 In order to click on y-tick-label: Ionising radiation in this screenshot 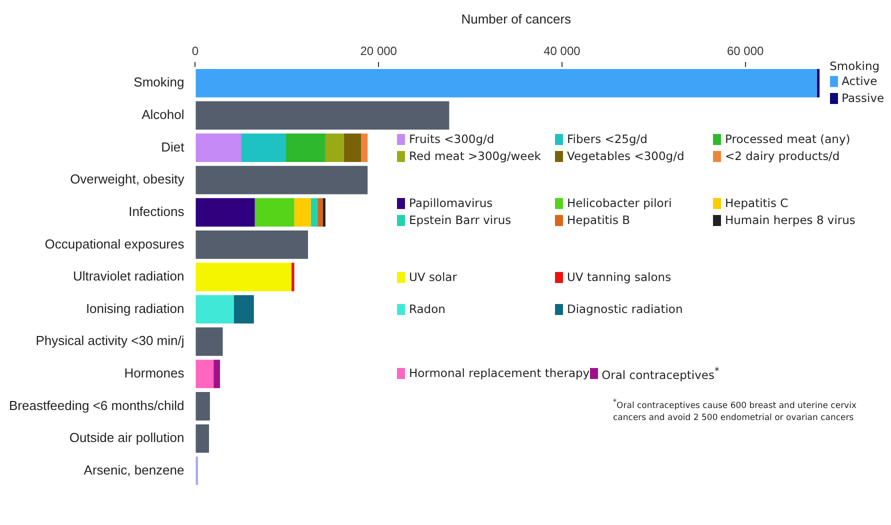, I will do `click(135, 308)`.